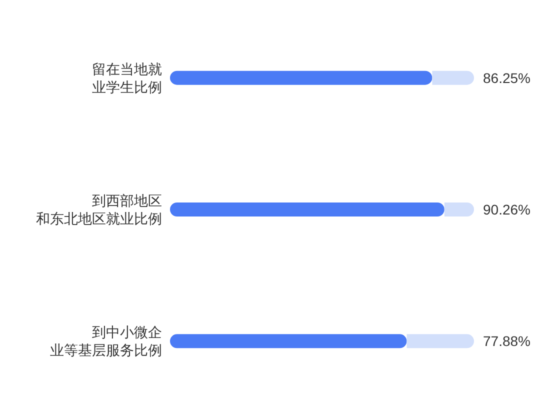  What do you see at coordinates (506, 78) in the screenshot?
I see `data-label: 86.25%` at bounding box center [506, 78].